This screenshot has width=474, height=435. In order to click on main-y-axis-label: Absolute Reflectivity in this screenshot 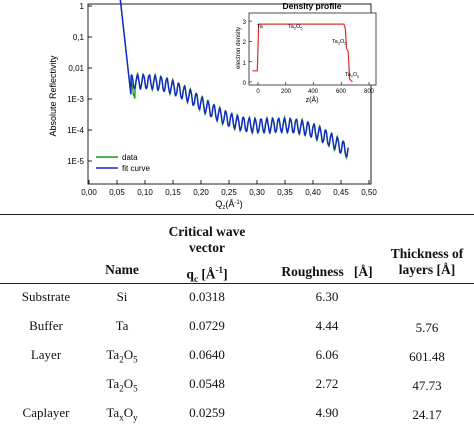, I will do `click(53, 96)`.